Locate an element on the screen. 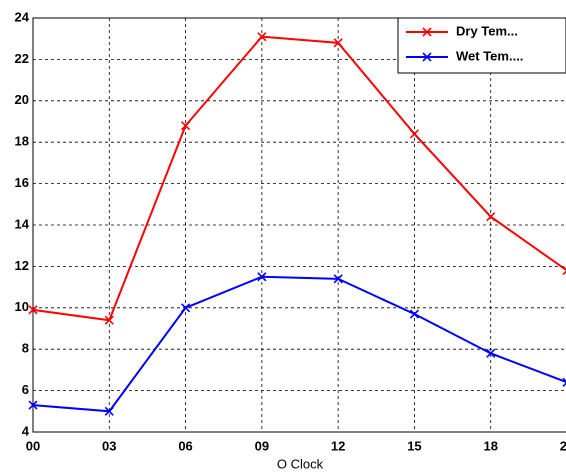 Image resolution: width=566 pixels, height=475 pixels. y-tick-label: 6 is located at coordinates (25, 389).